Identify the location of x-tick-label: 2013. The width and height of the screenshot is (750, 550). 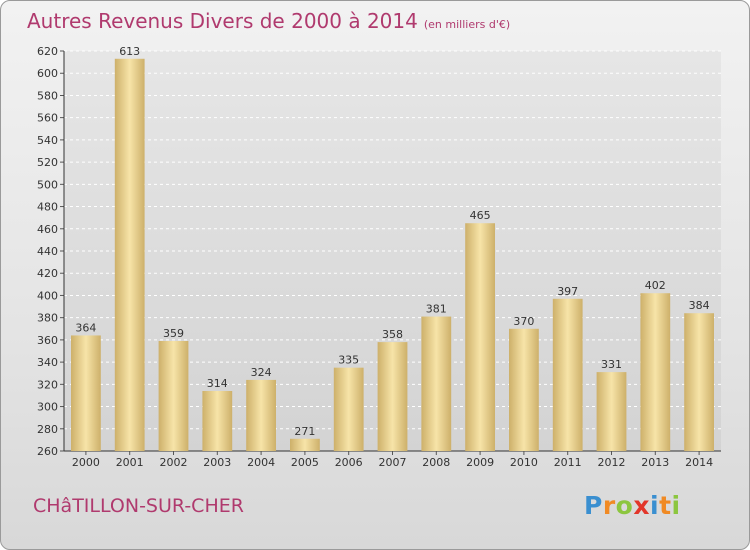
(655, 462).